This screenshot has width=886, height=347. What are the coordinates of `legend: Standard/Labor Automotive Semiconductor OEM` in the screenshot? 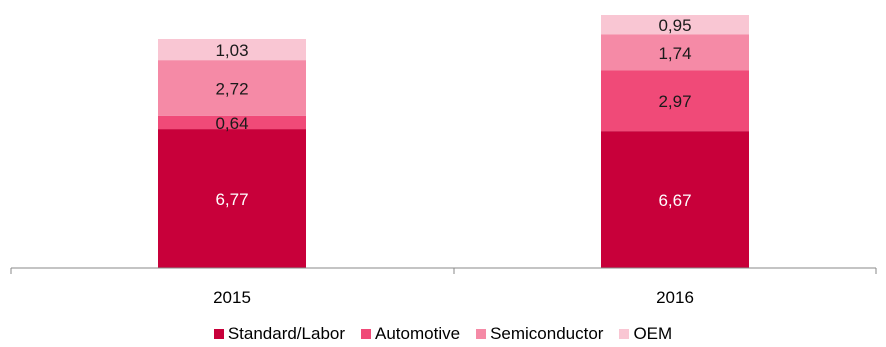 It's located at (443, 334).